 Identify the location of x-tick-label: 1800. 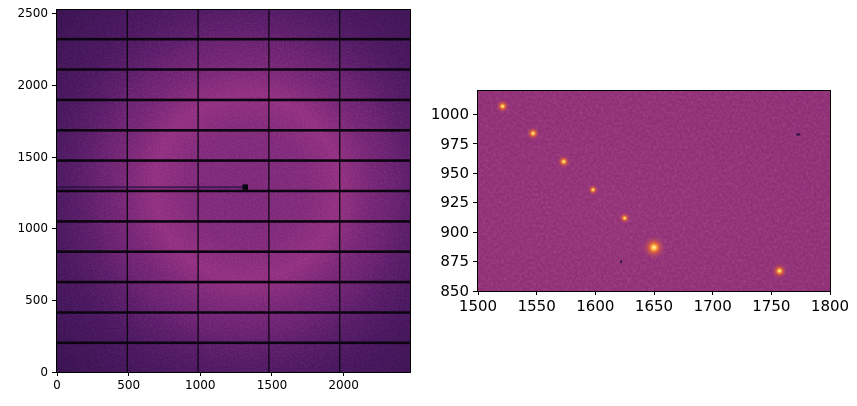
(830, 306).